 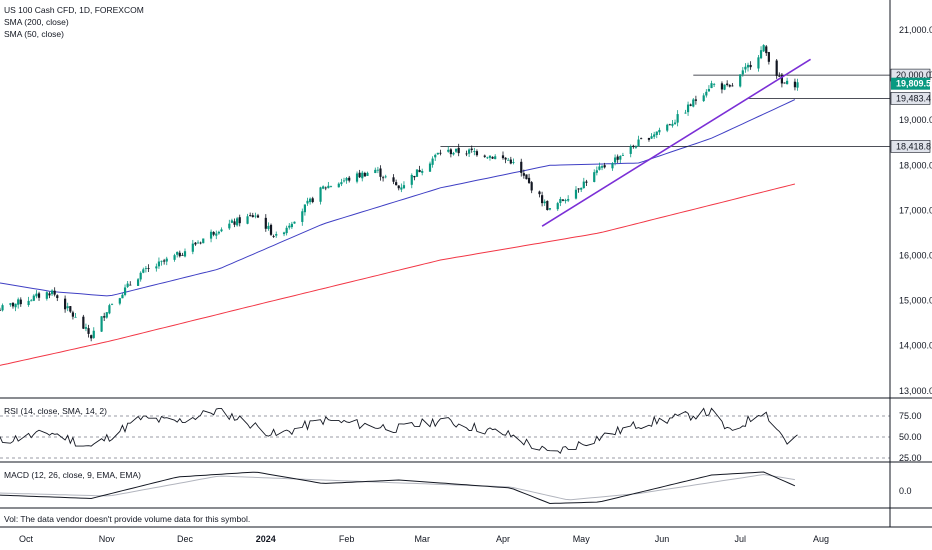 I want to click on trendline-layer, so click(x=676, y=142).